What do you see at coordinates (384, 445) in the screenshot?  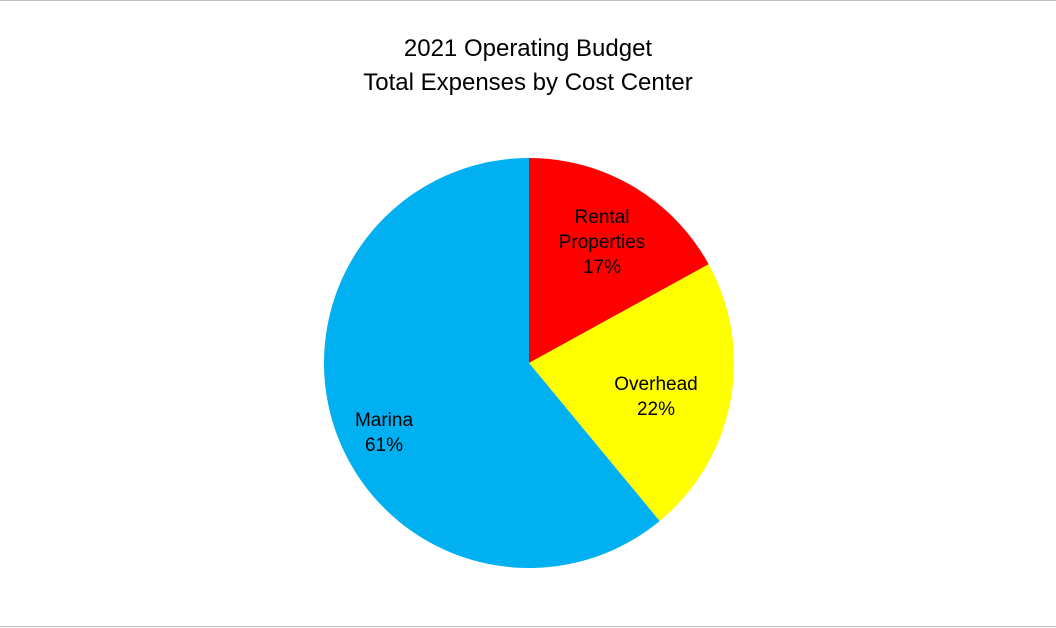 I see `data-label-value: 61%` at bounding box center [384, 445].